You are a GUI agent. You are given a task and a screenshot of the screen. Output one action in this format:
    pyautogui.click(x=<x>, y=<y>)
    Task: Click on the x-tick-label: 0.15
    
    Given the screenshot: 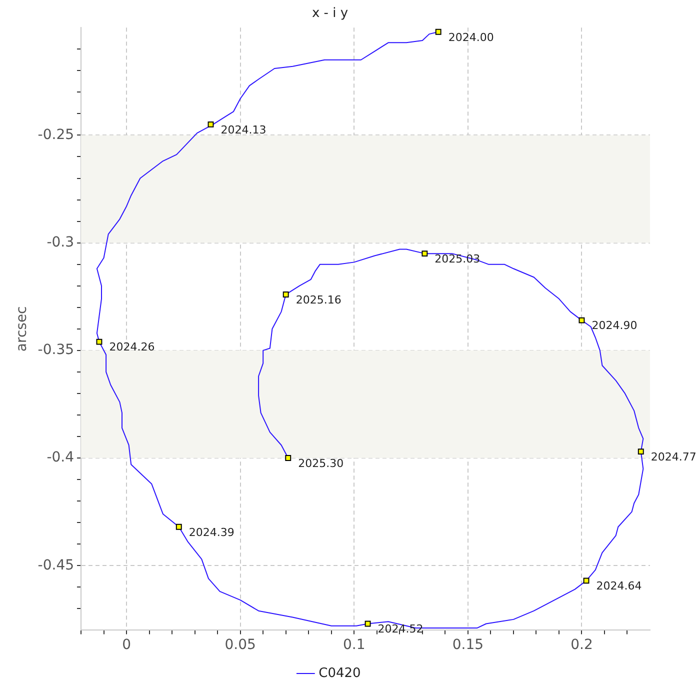 What is the action you would take?
    pyautogui.click(x=468, y=645)
    